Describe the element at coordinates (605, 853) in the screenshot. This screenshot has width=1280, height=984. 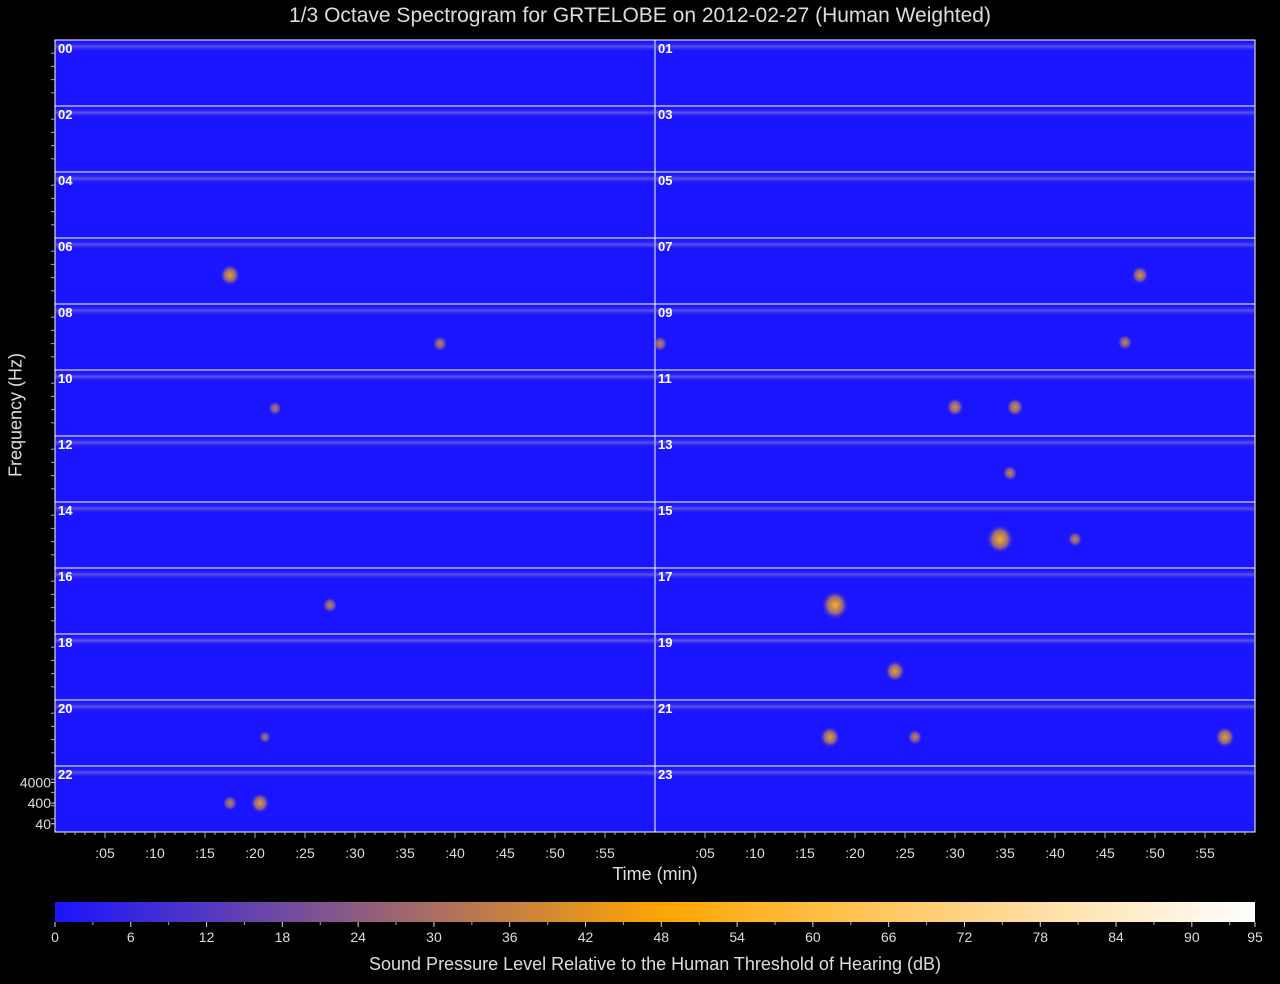
I see `x-tick-label: :55` at that location.